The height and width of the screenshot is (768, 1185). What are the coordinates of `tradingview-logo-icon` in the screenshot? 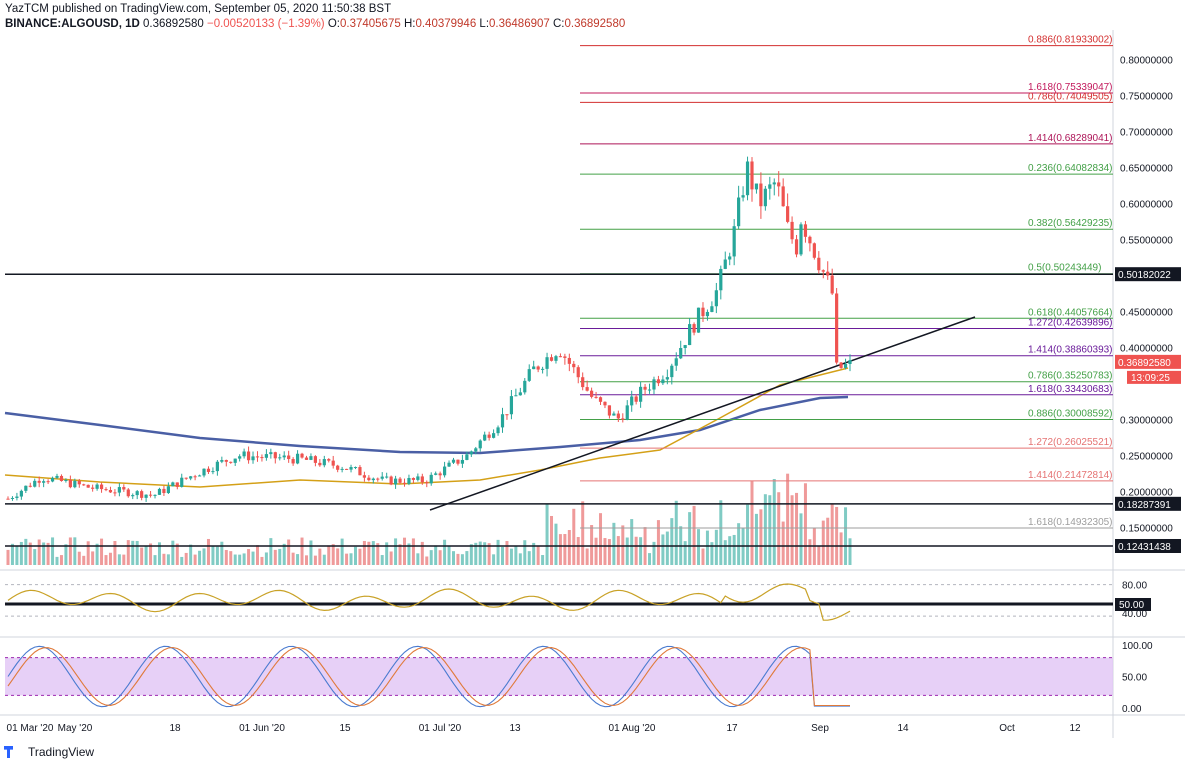 It's located at (8, 752).